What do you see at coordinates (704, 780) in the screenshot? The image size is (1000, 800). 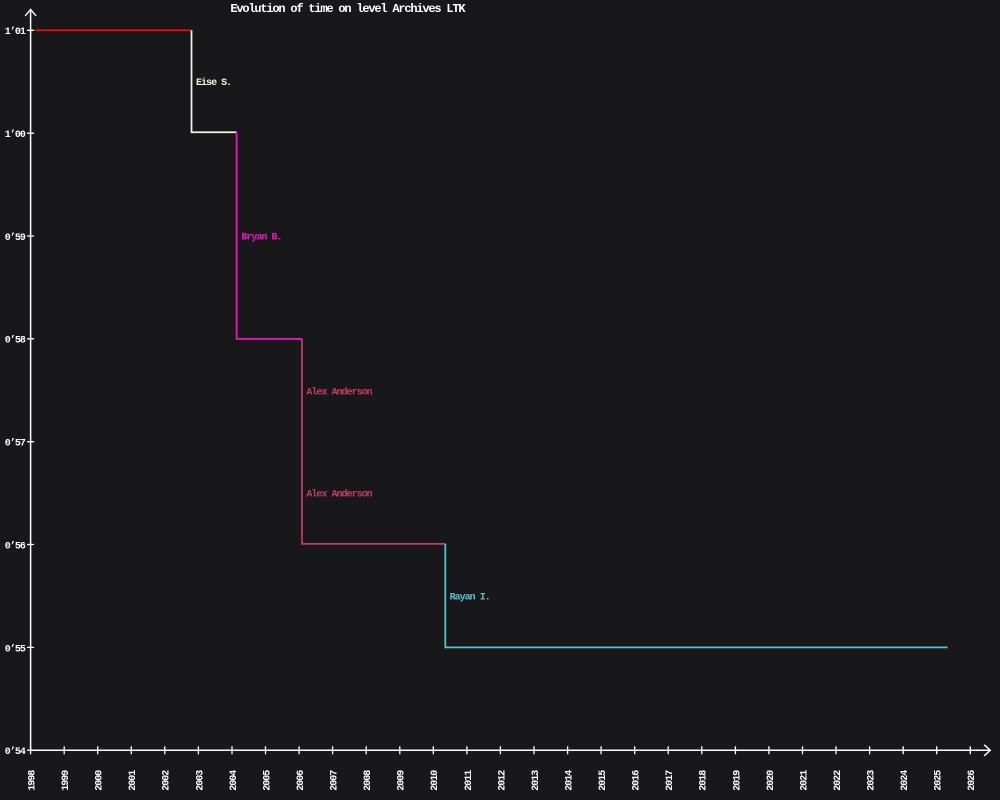 I see `svg-text: 2018` at bounding box center [704, 780].